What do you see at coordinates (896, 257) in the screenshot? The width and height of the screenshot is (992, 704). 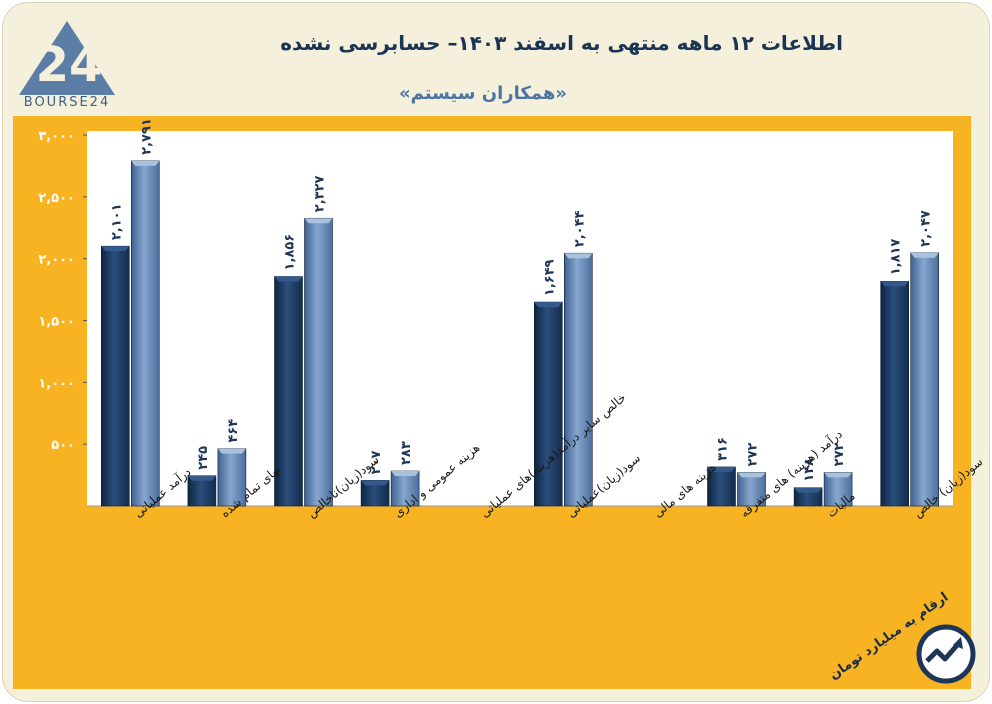 I see `data-label: ۱,۸۱۷` at bounding box center [896, 257].